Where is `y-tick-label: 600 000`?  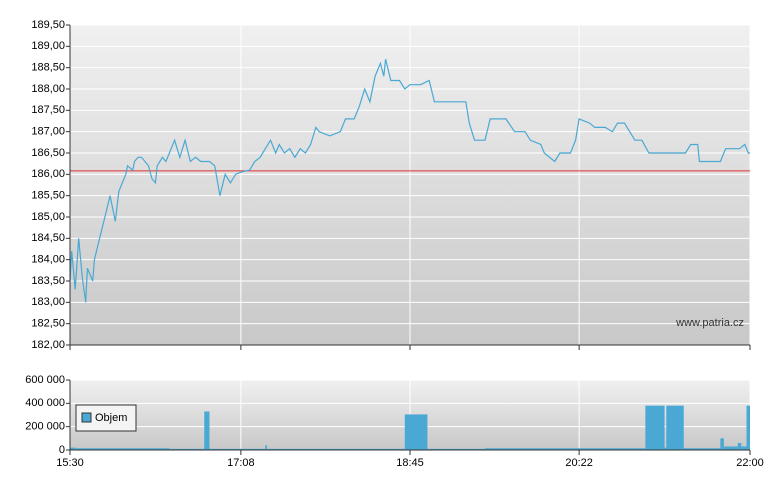
y-tick-label: 600 000 is located at coordinates (45, 380).